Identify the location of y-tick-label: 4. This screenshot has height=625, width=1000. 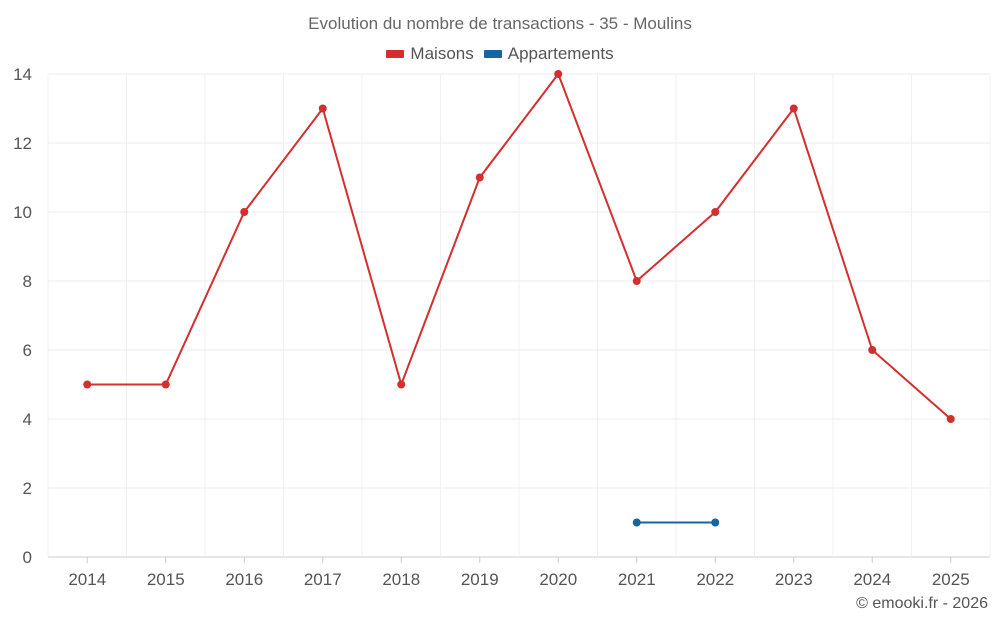
(27, 419).